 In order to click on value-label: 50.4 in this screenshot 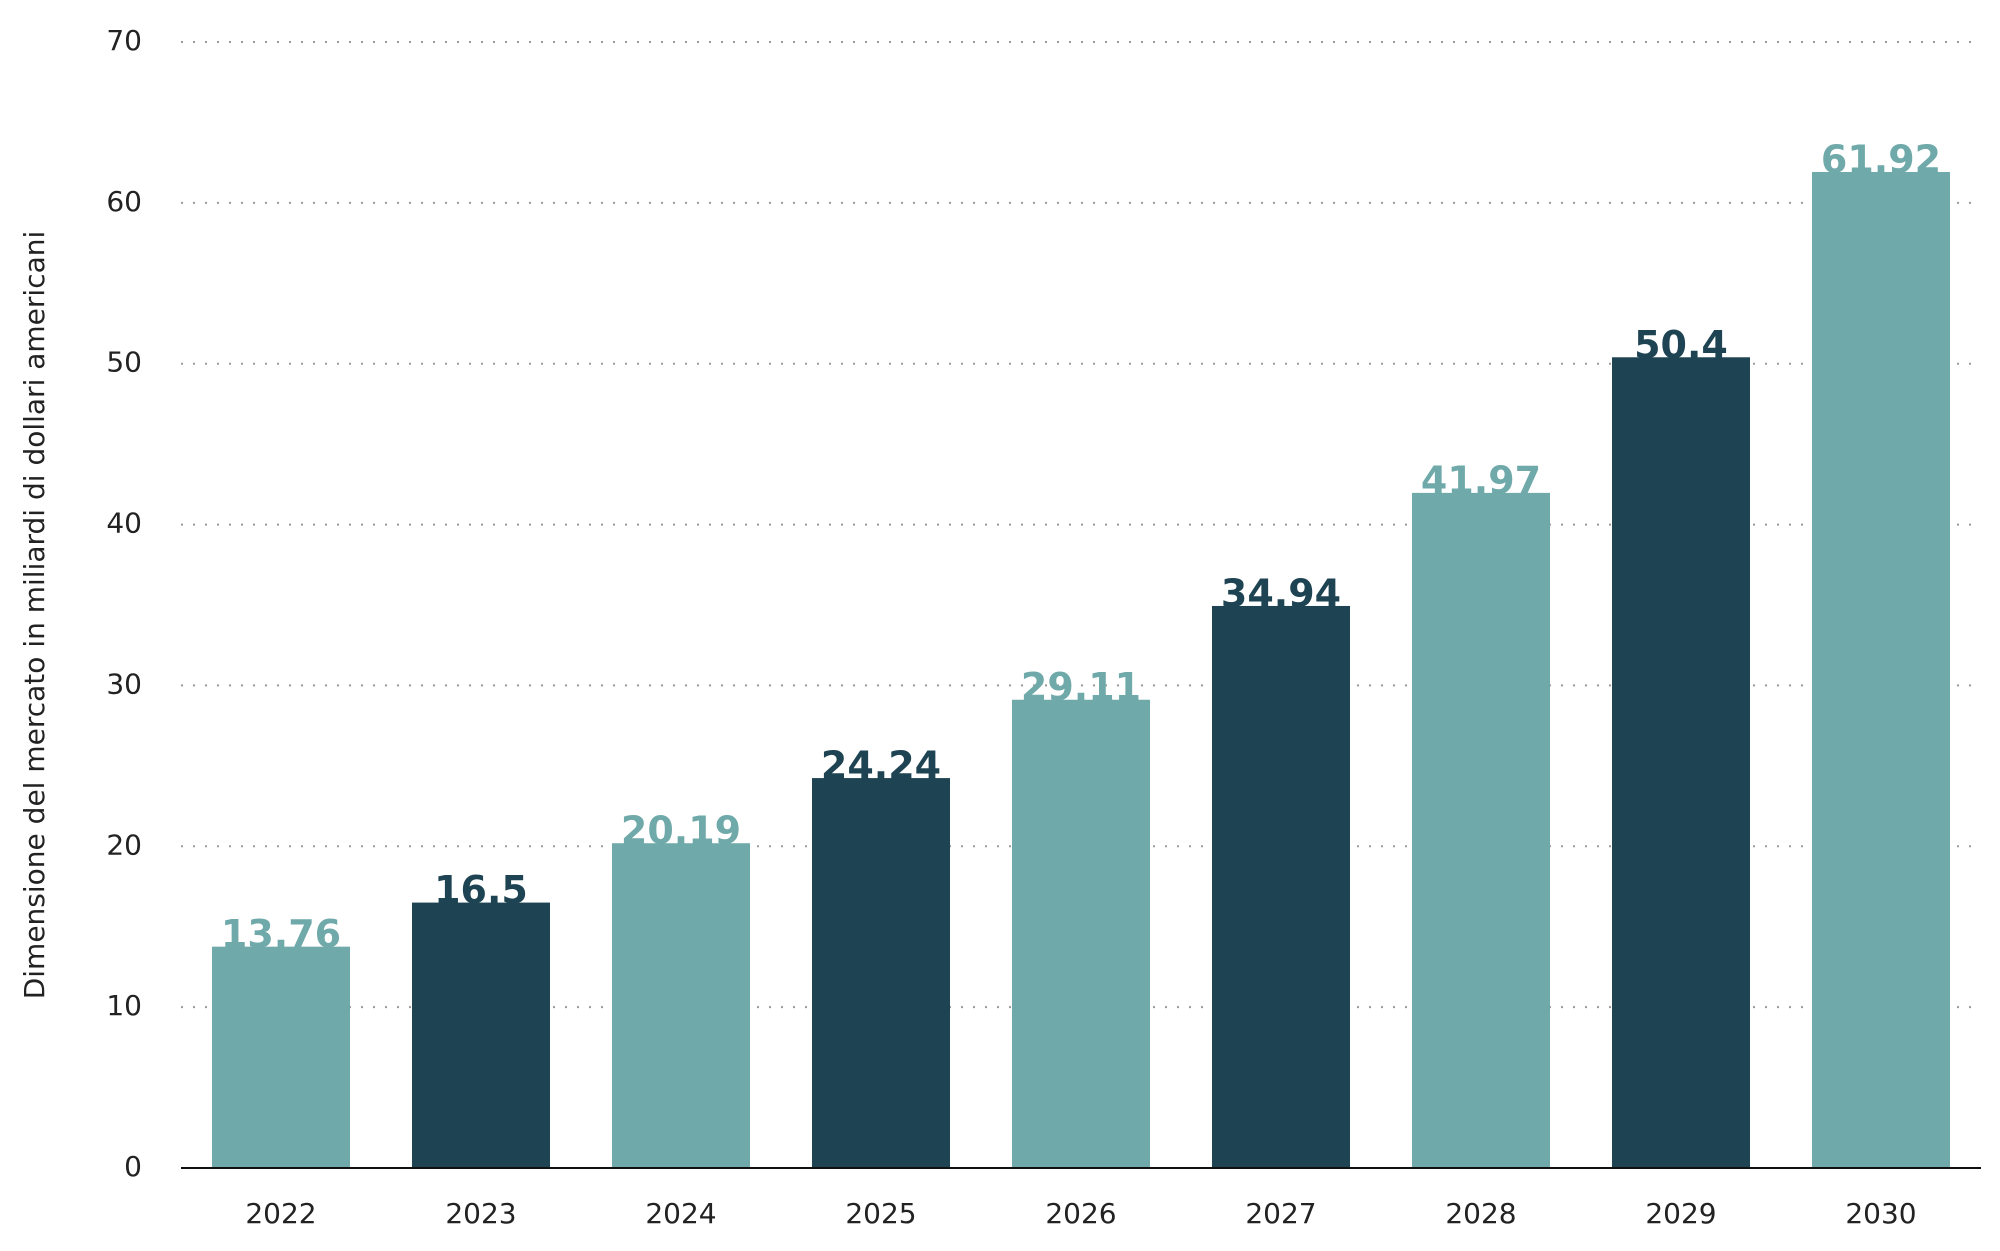, I will do `click(1681, 345)`.